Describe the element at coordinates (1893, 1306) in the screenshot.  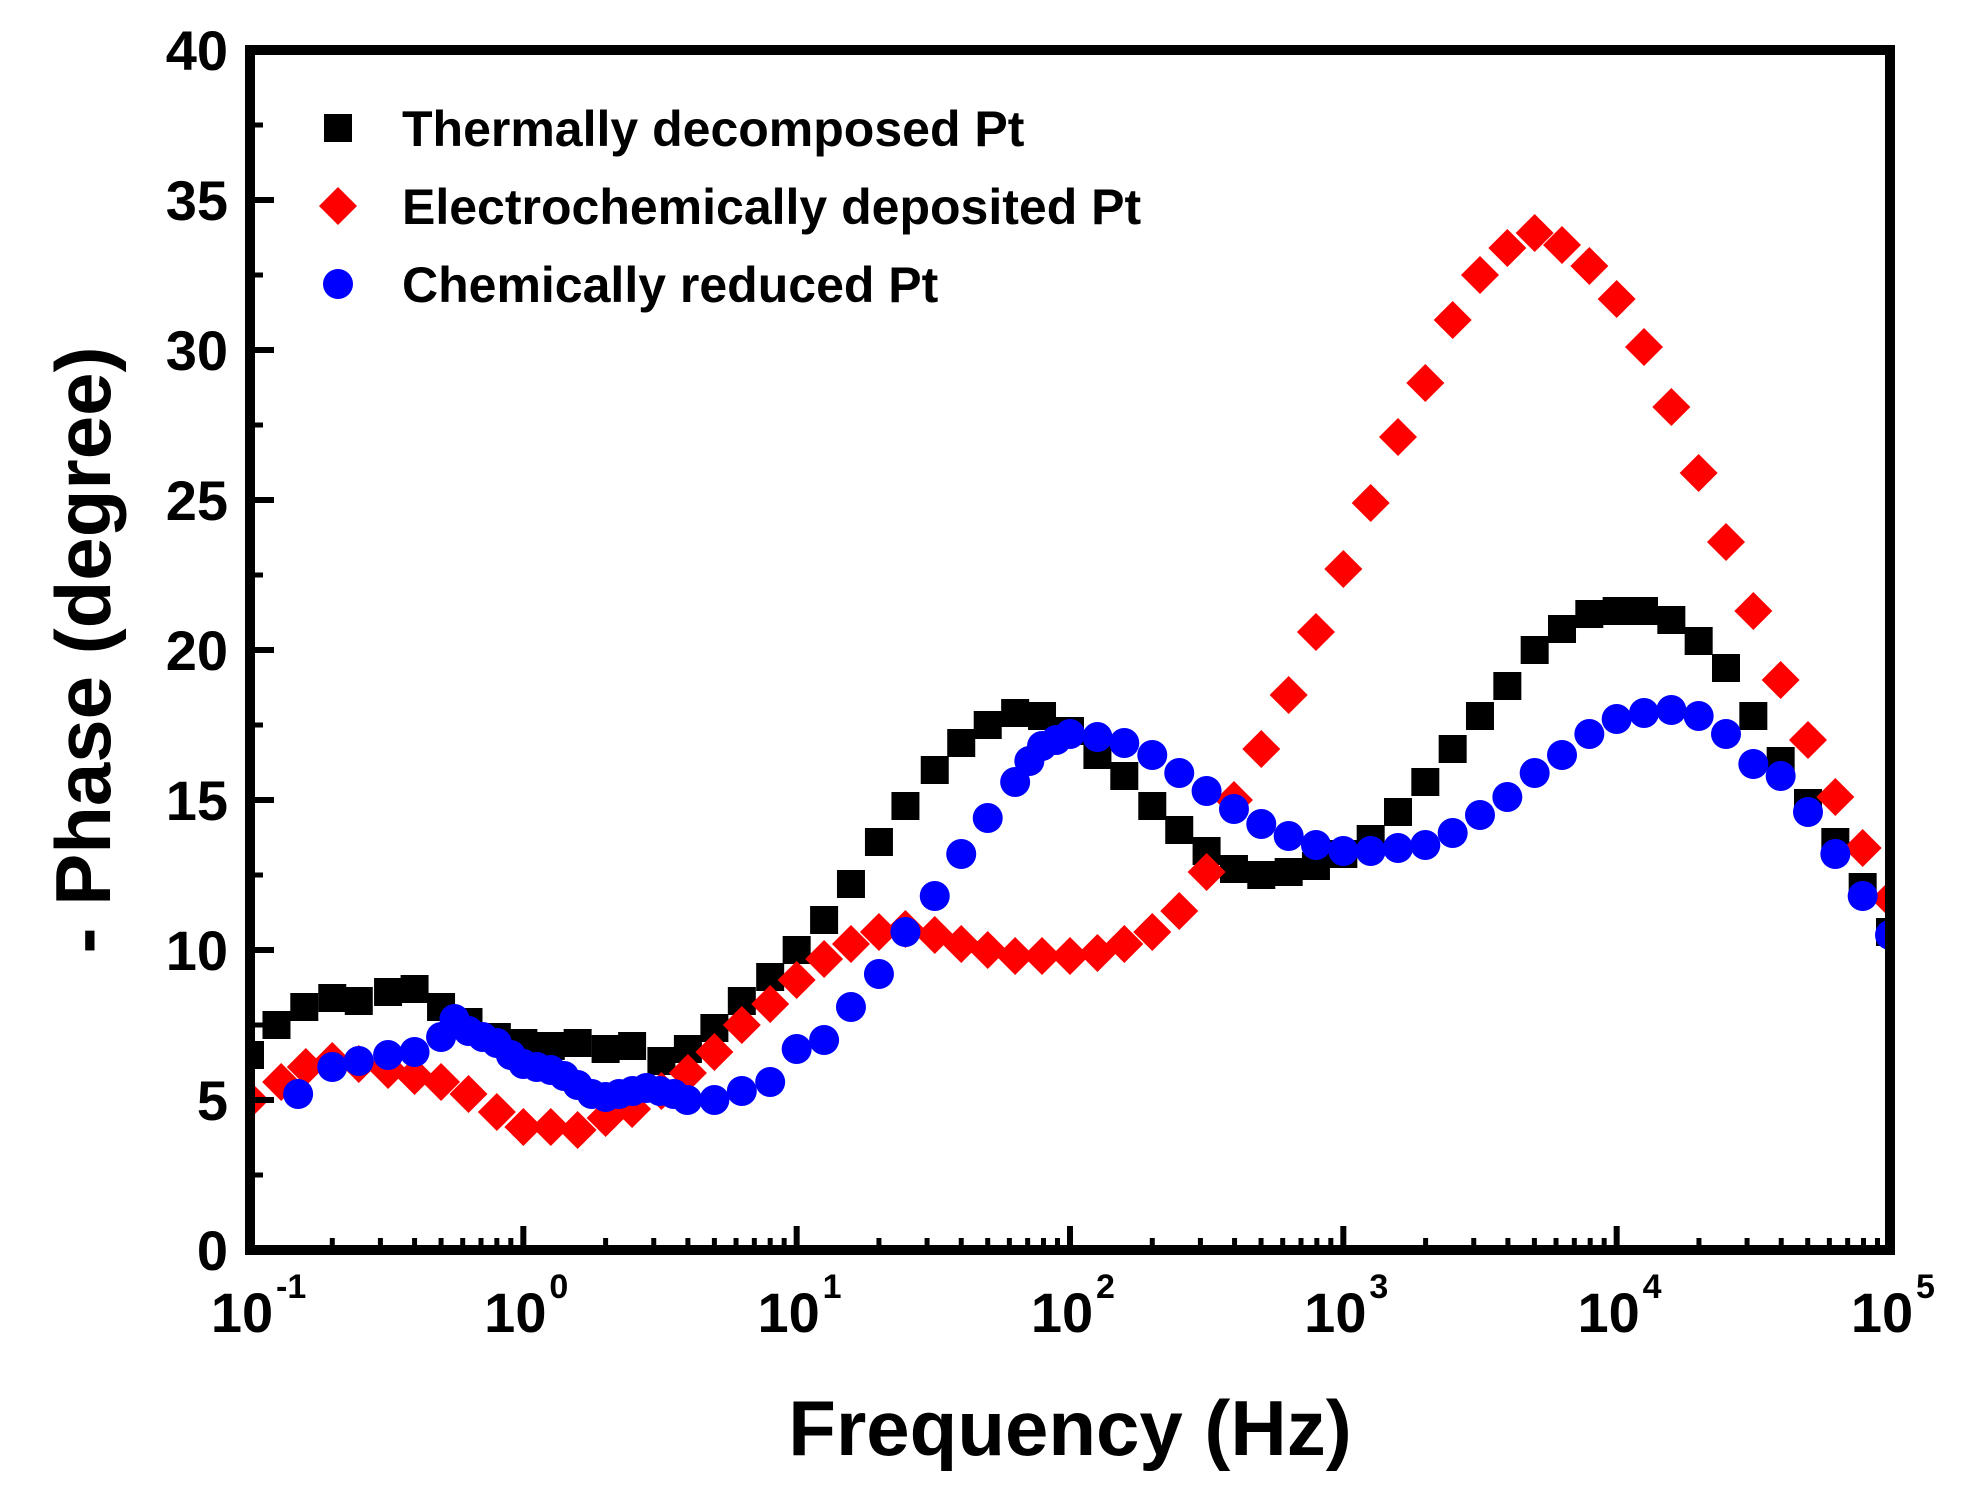
I see `x-tick-label: 10 5` at that location.